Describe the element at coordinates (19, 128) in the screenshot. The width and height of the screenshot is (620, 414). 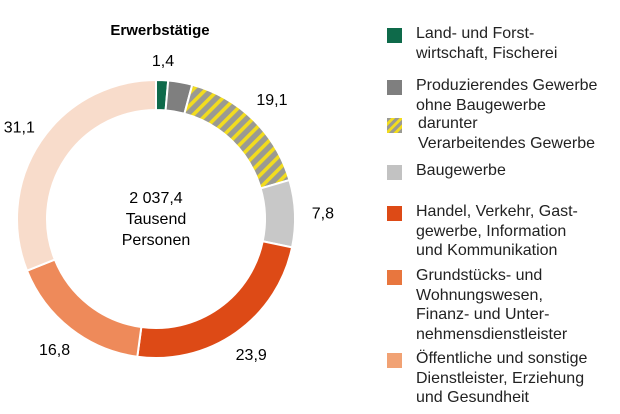
I see `value-label-oeff: 31,1` at that location.